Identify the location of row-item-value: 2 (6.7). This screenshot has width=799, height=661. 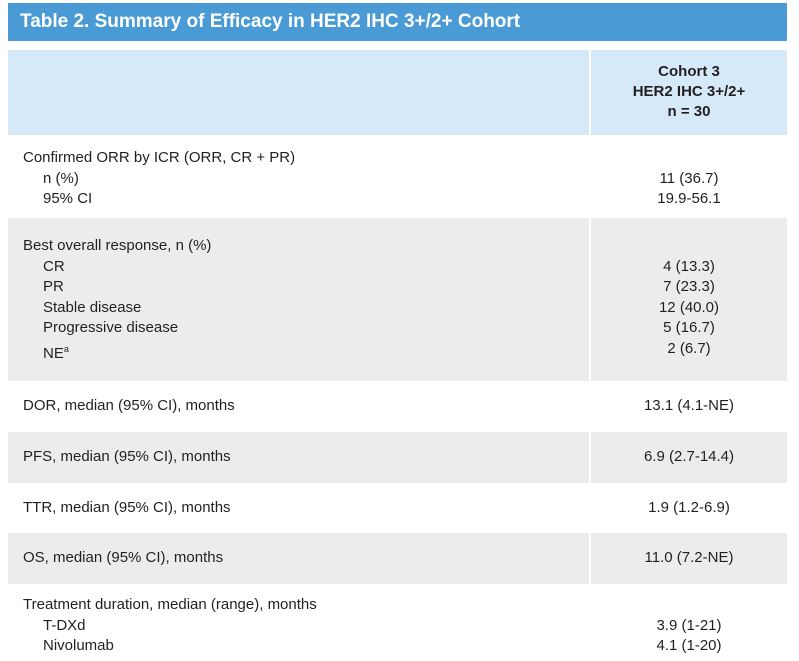
(689, 348).